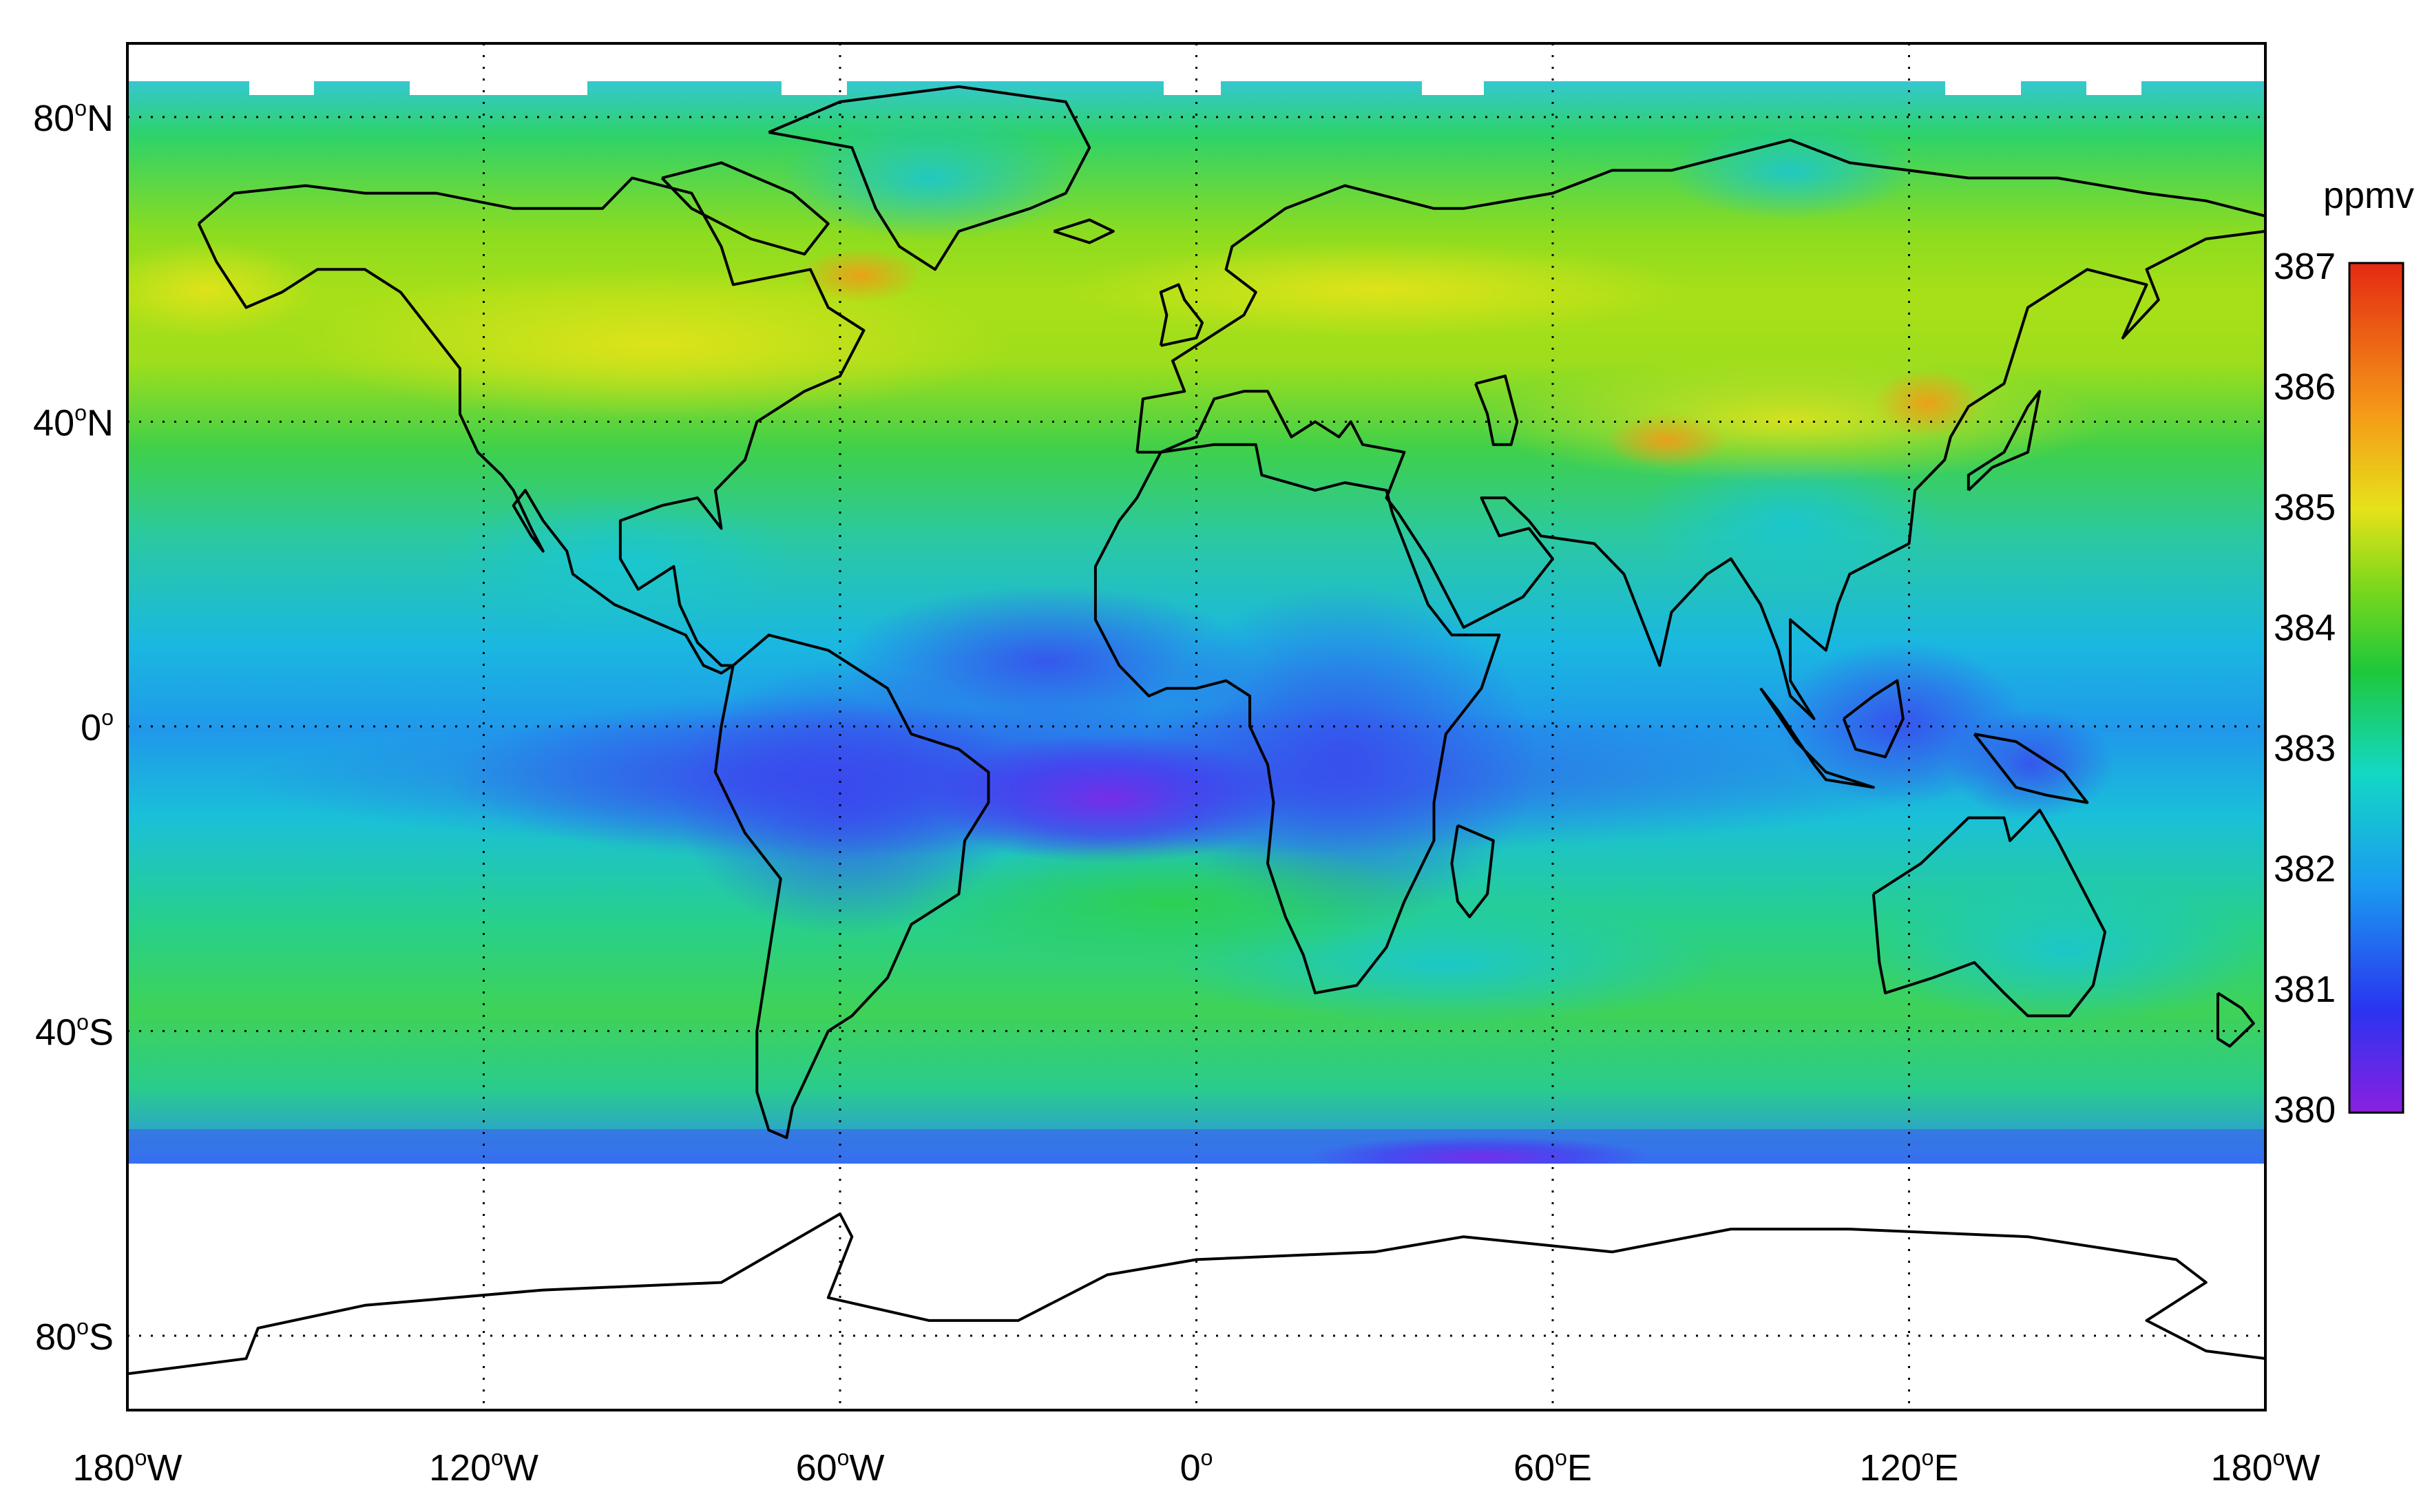  I want to click on borneo-coastline, so click(1873, 719).